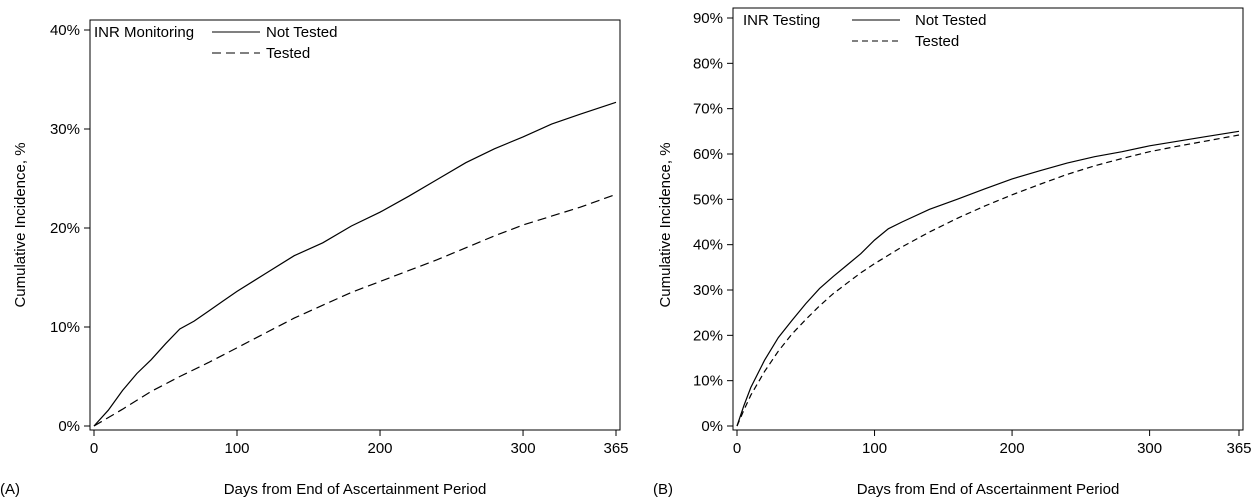 This screenshot has height=500, width=1258. What do you see at coordinates (708, 63) in the screenshot?
I see `y-tick-label: 80%` at bounding box center [708, 63].